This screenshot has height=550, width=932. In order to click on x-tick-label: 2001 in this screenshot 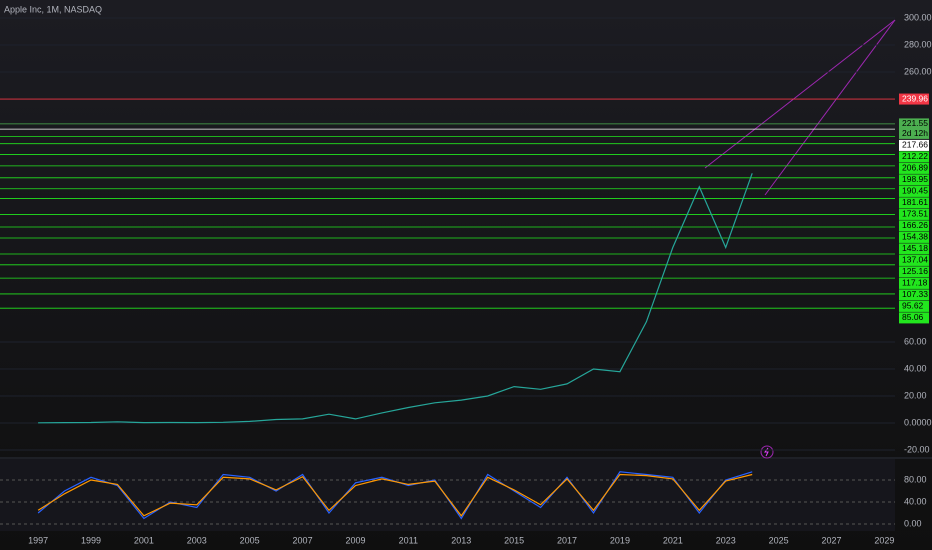, I will do `click(144, 540)`.